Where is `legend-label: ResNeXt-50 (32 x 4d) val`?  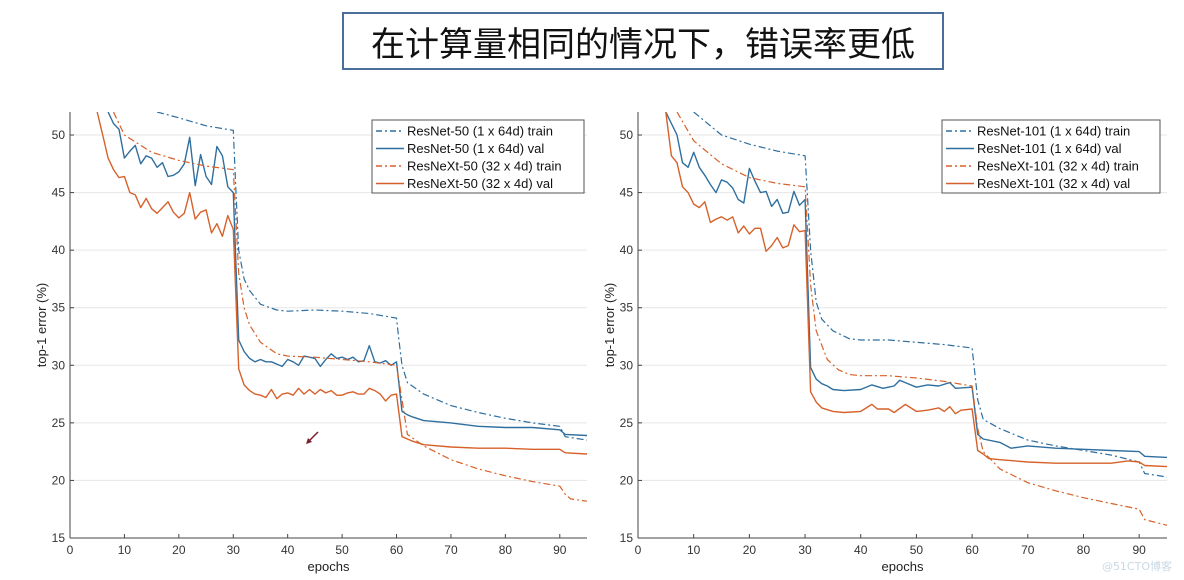 legend-label: ResNeXt-50 (32 x 4d) val is located at coordinates (480, 183).